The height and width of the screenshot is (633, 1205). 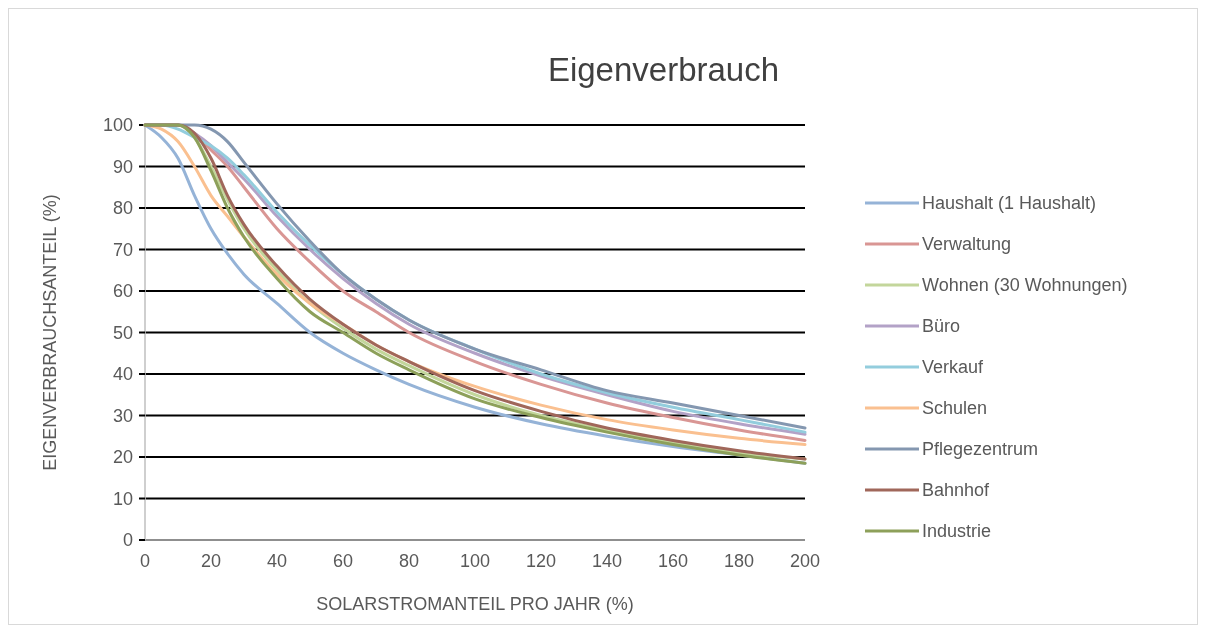 I want to click on y-tick-label: 70, so click(x=122, y=249).